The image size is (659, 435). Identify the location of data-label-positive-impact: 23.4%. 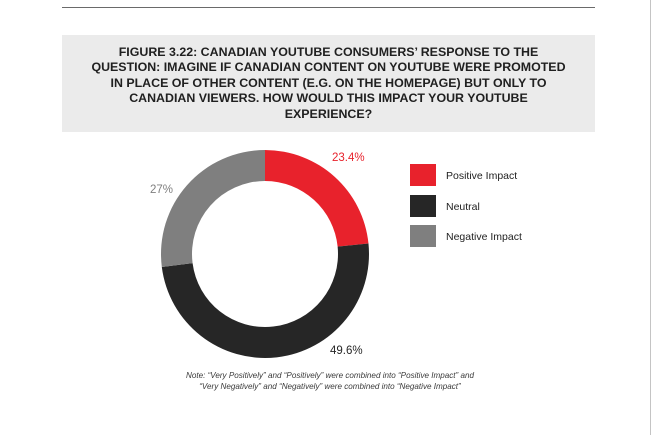
(348, 158).